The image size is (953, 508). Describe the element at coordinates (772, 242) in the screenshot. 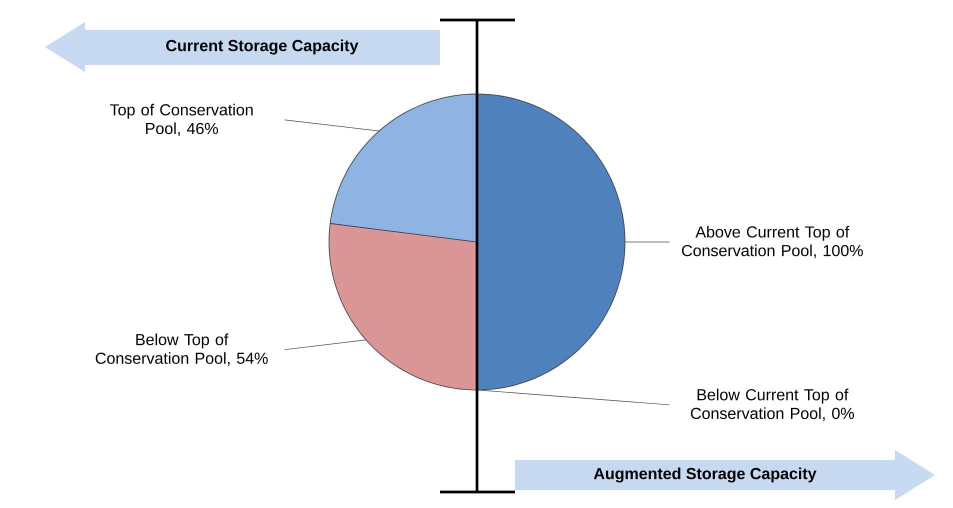

I see `slice-label: Above Current Top of Conservation Pool, 100%` at that location.